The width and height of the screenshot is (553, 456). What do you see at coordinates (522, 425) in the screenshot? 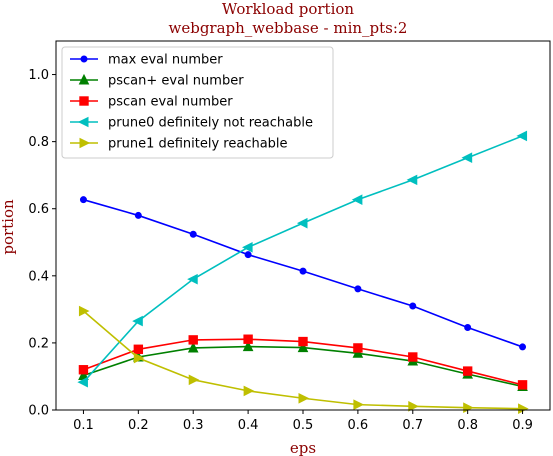
I see `x-tick-label: 0.9` at bounding box center [522, 425].